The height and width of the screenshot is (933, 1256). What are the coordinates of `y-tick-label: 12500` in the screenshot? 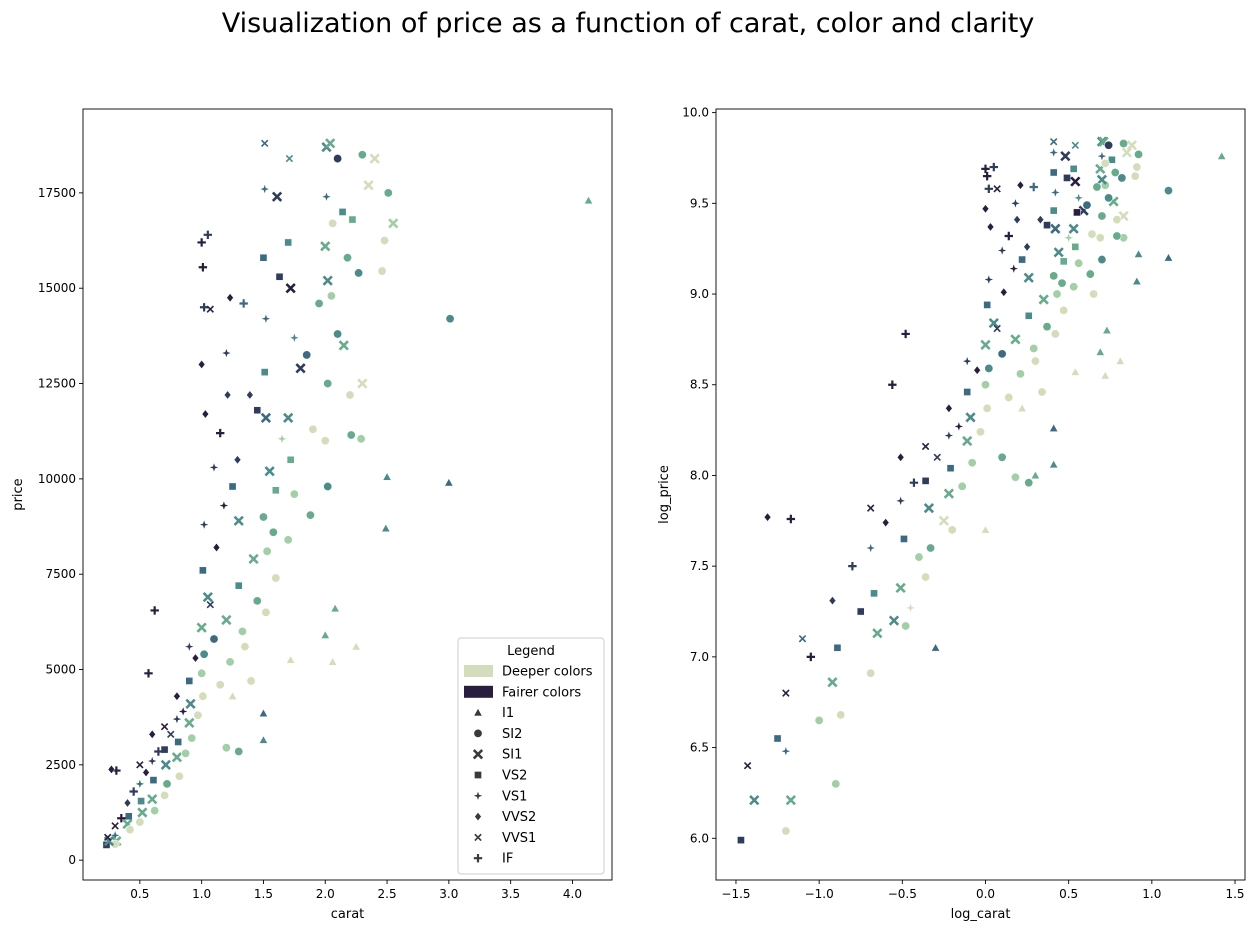 It's located at (57, 384).